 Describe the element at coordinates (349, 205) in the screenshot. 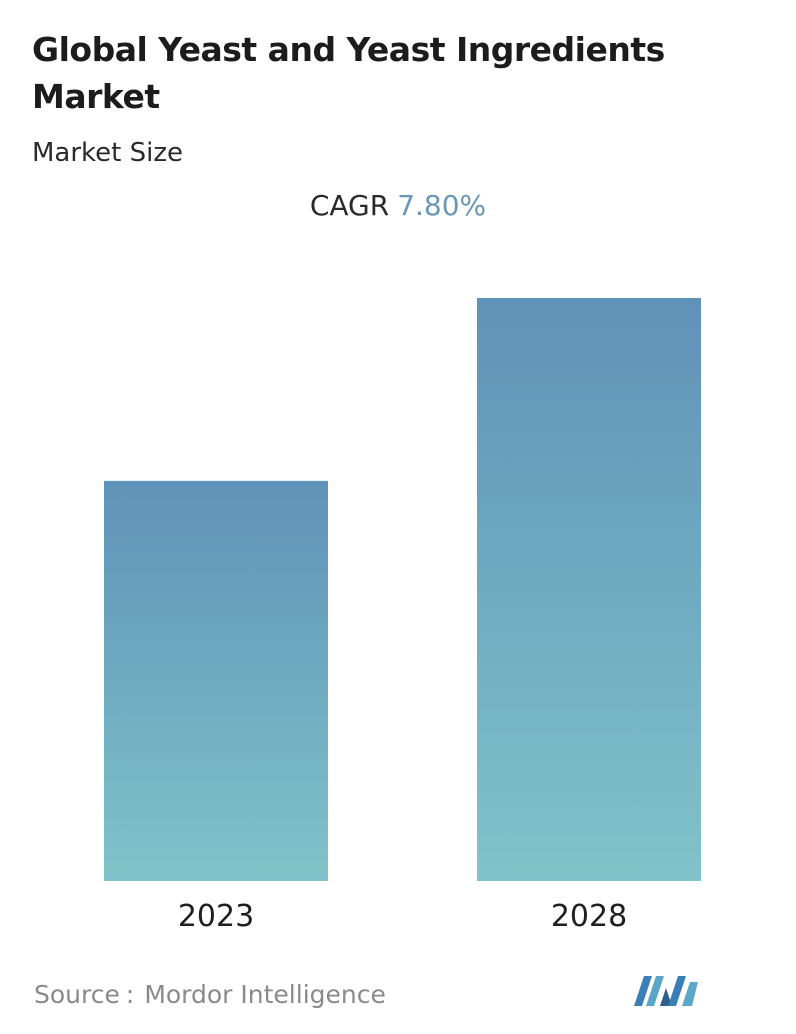

I see `cagr-label: CAGR` at that location.